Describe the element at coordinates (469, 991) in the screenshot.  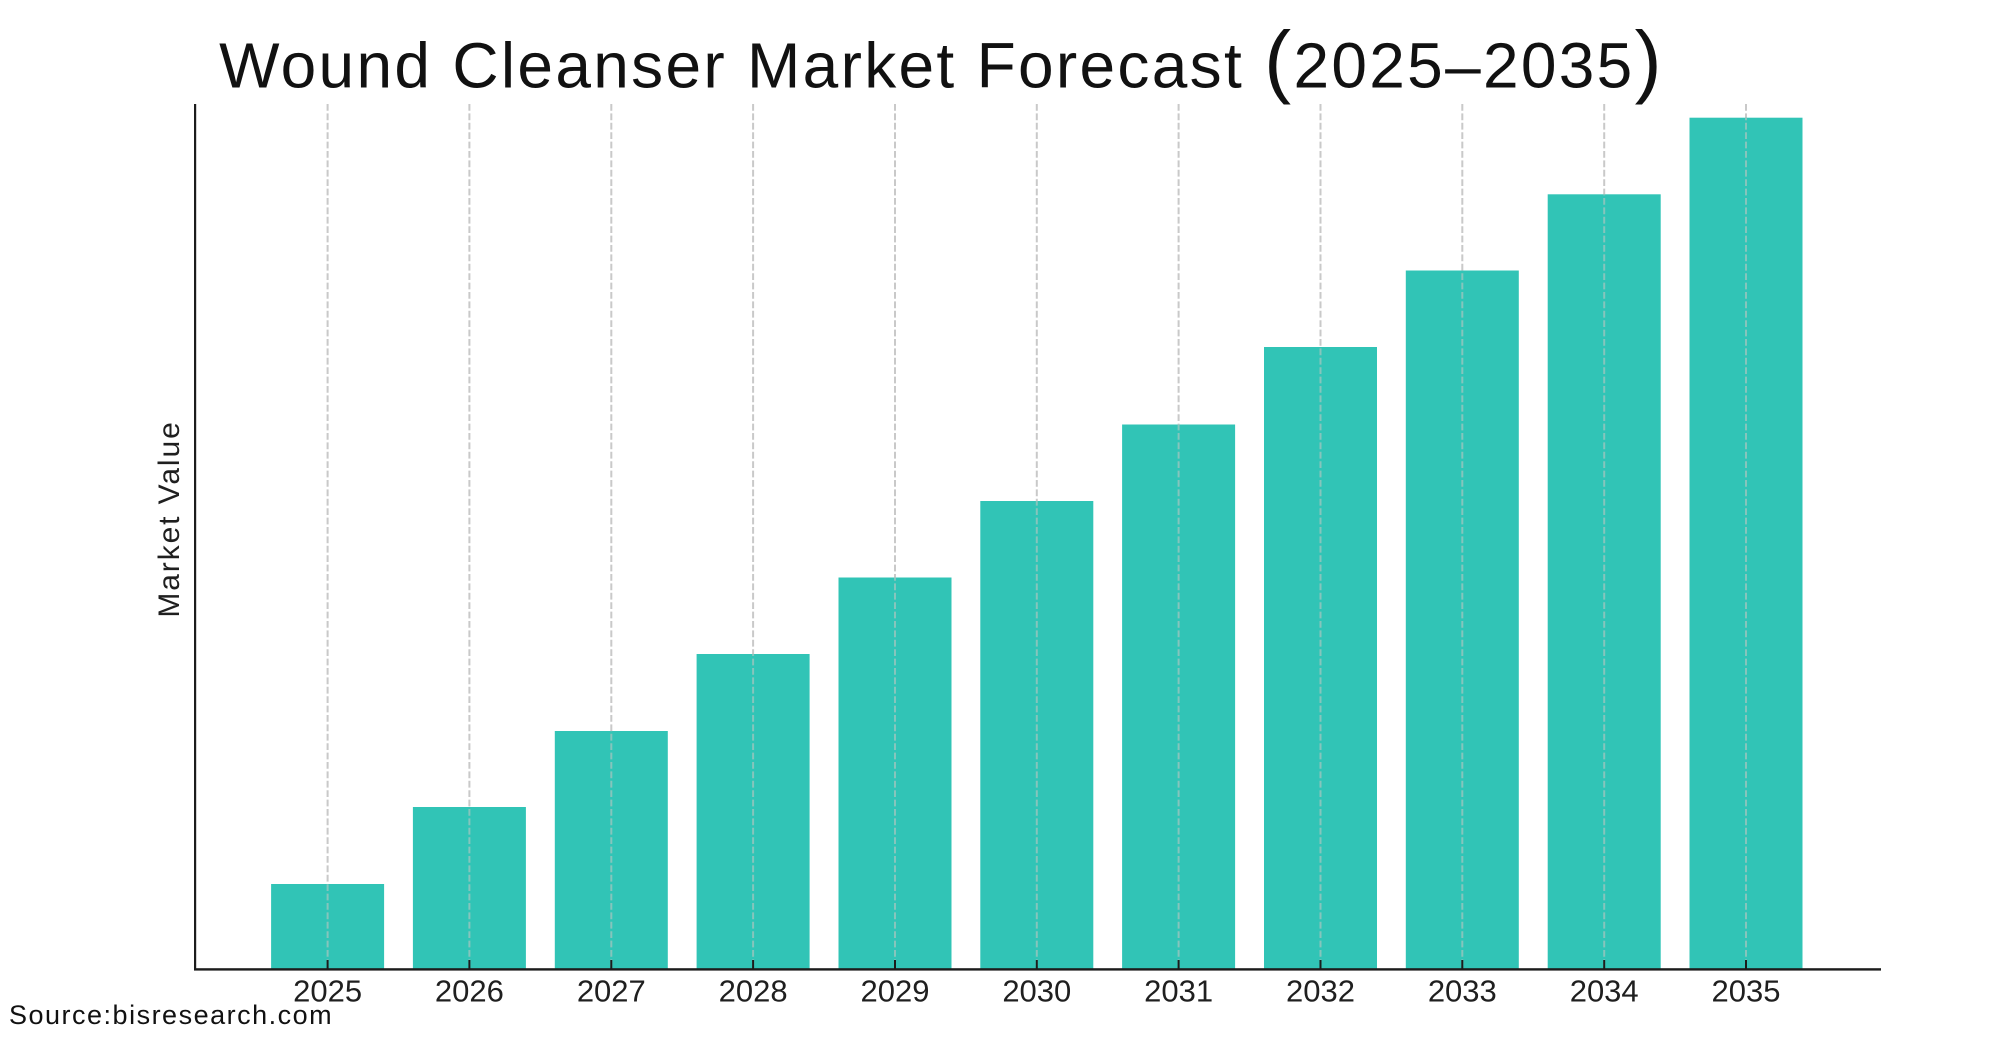
I see `svg-text: 2026` at that location.